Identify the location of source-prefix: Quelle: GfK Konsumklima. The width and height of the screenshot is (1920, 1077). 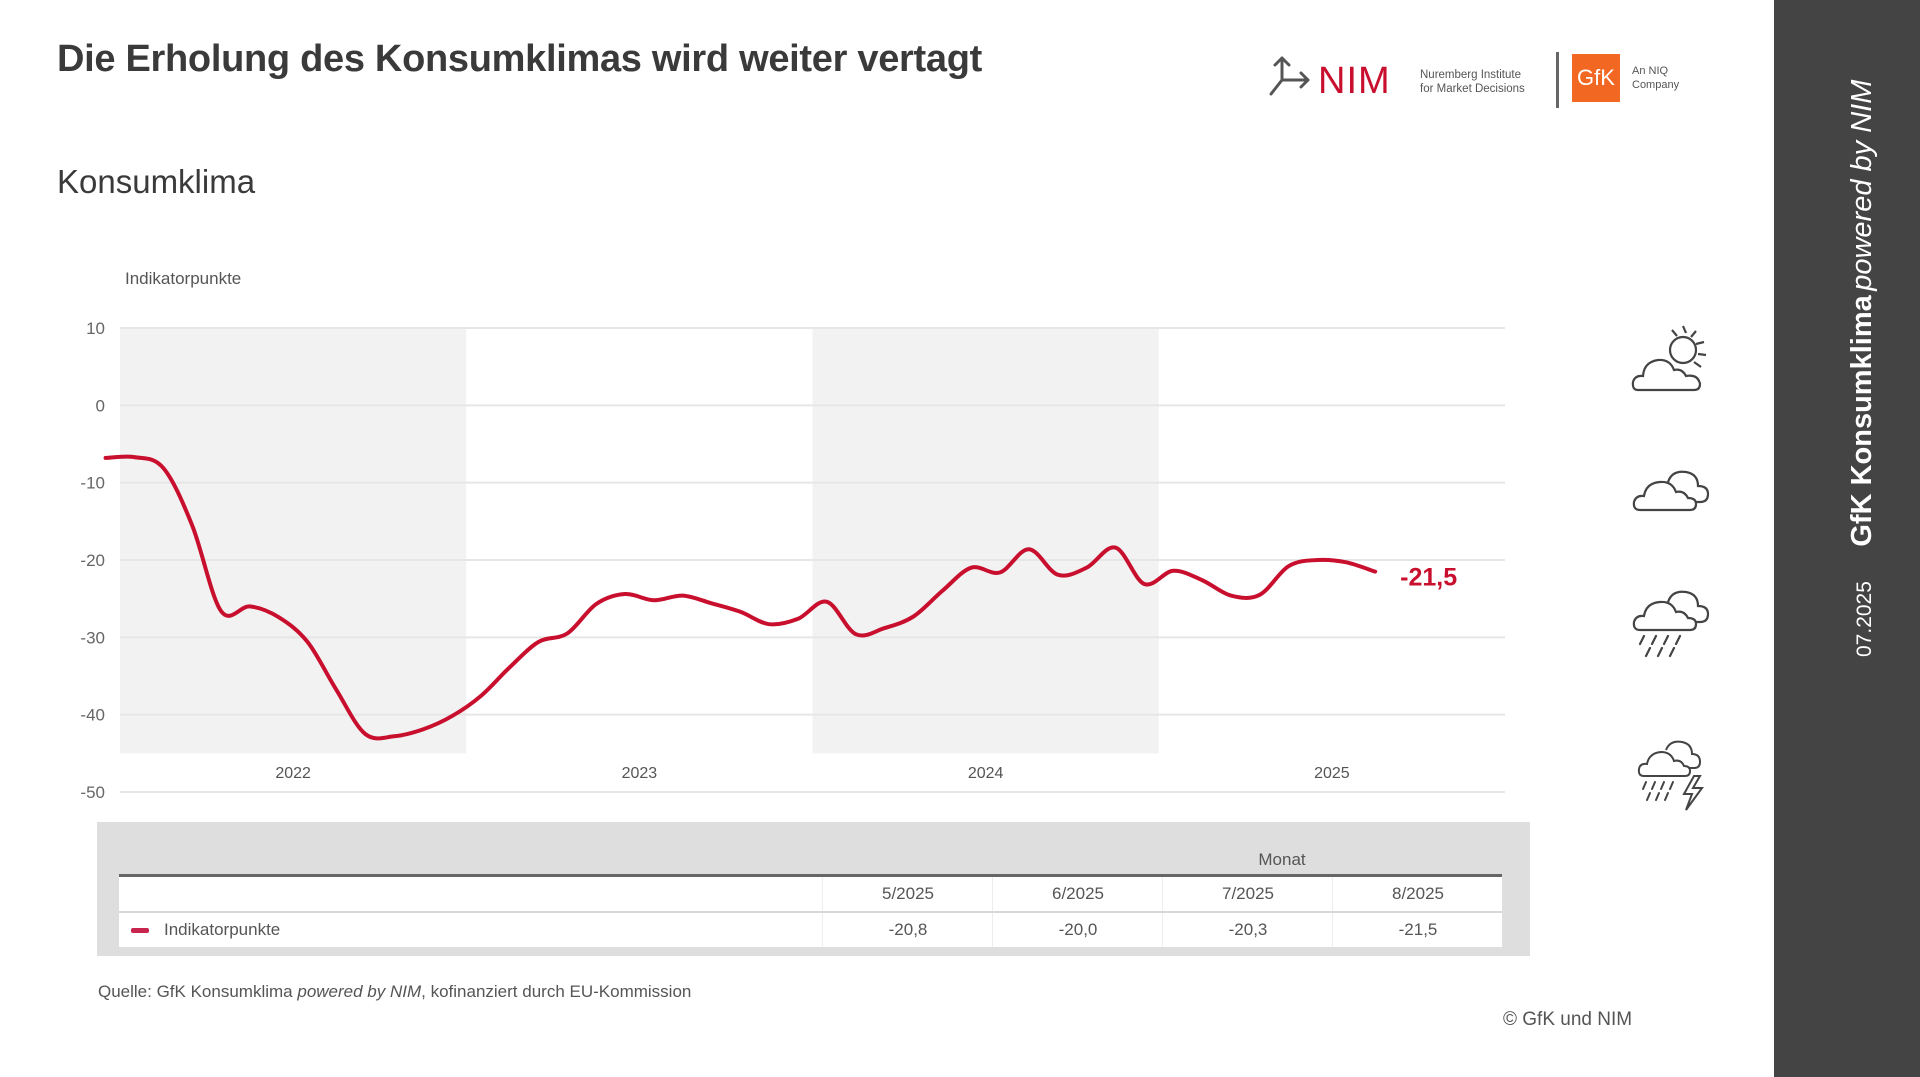
(198, 991).